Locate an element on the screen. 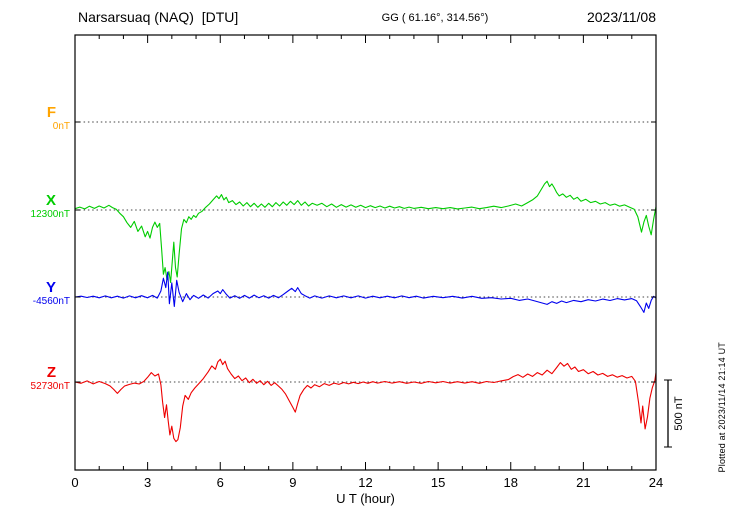 The image size is (730, 520). x-tick-label: 6 is located at coordinates (220, 482).